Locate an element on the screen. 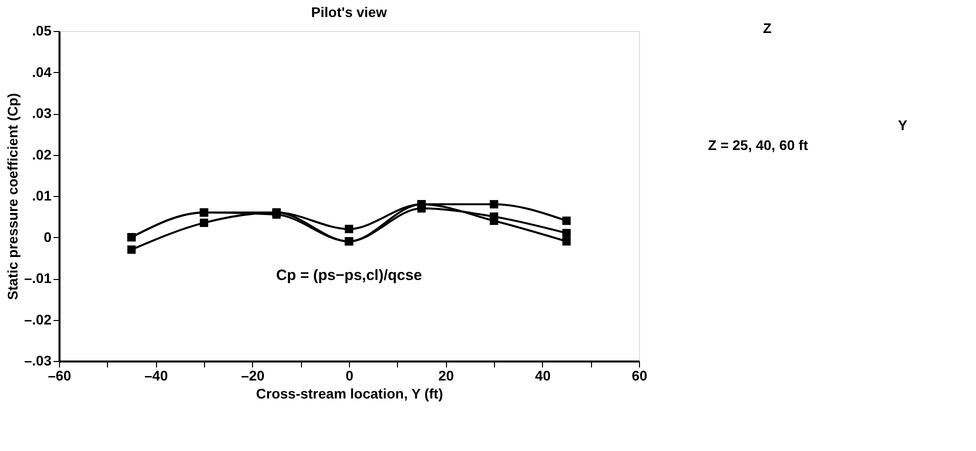  text: Y is located at coordinates (903, 125).